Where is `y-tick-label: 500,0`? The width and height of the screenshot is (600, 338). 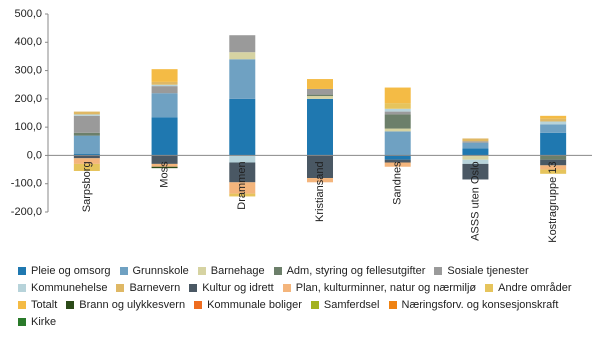 y-tick-label: 500,0 is located at coordinates (28, 14).